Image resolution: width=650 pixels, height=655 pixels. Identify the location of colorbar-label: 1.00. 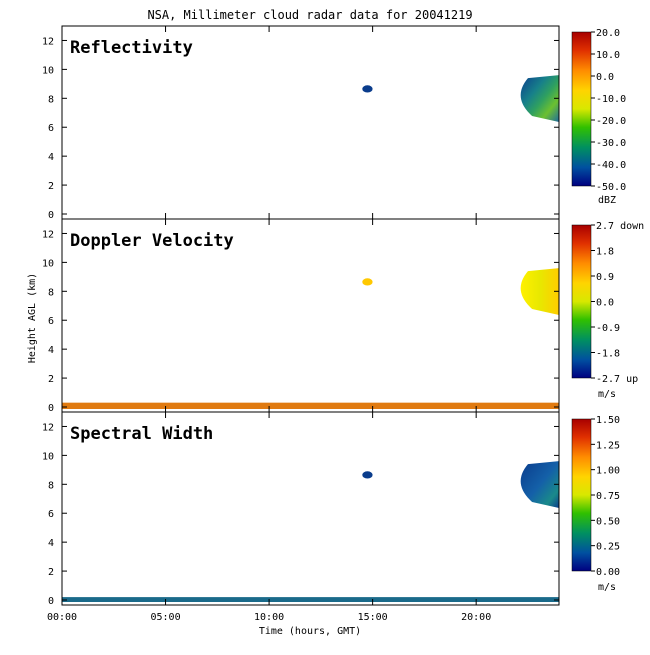
(608, 471).